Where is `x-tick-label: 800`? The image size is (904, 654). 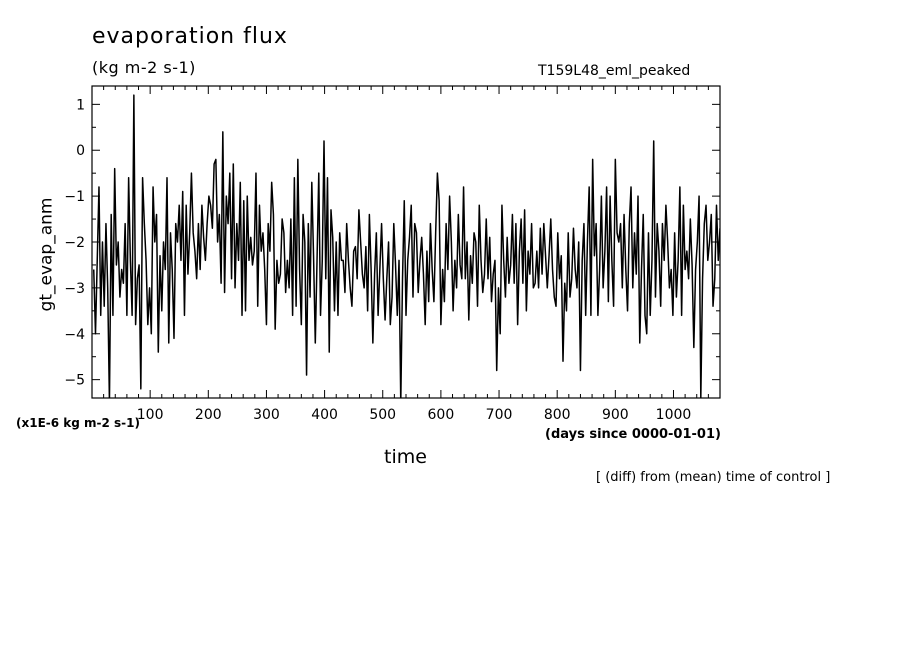
x-tick-label: 800 is located at coordinates (557, 415).